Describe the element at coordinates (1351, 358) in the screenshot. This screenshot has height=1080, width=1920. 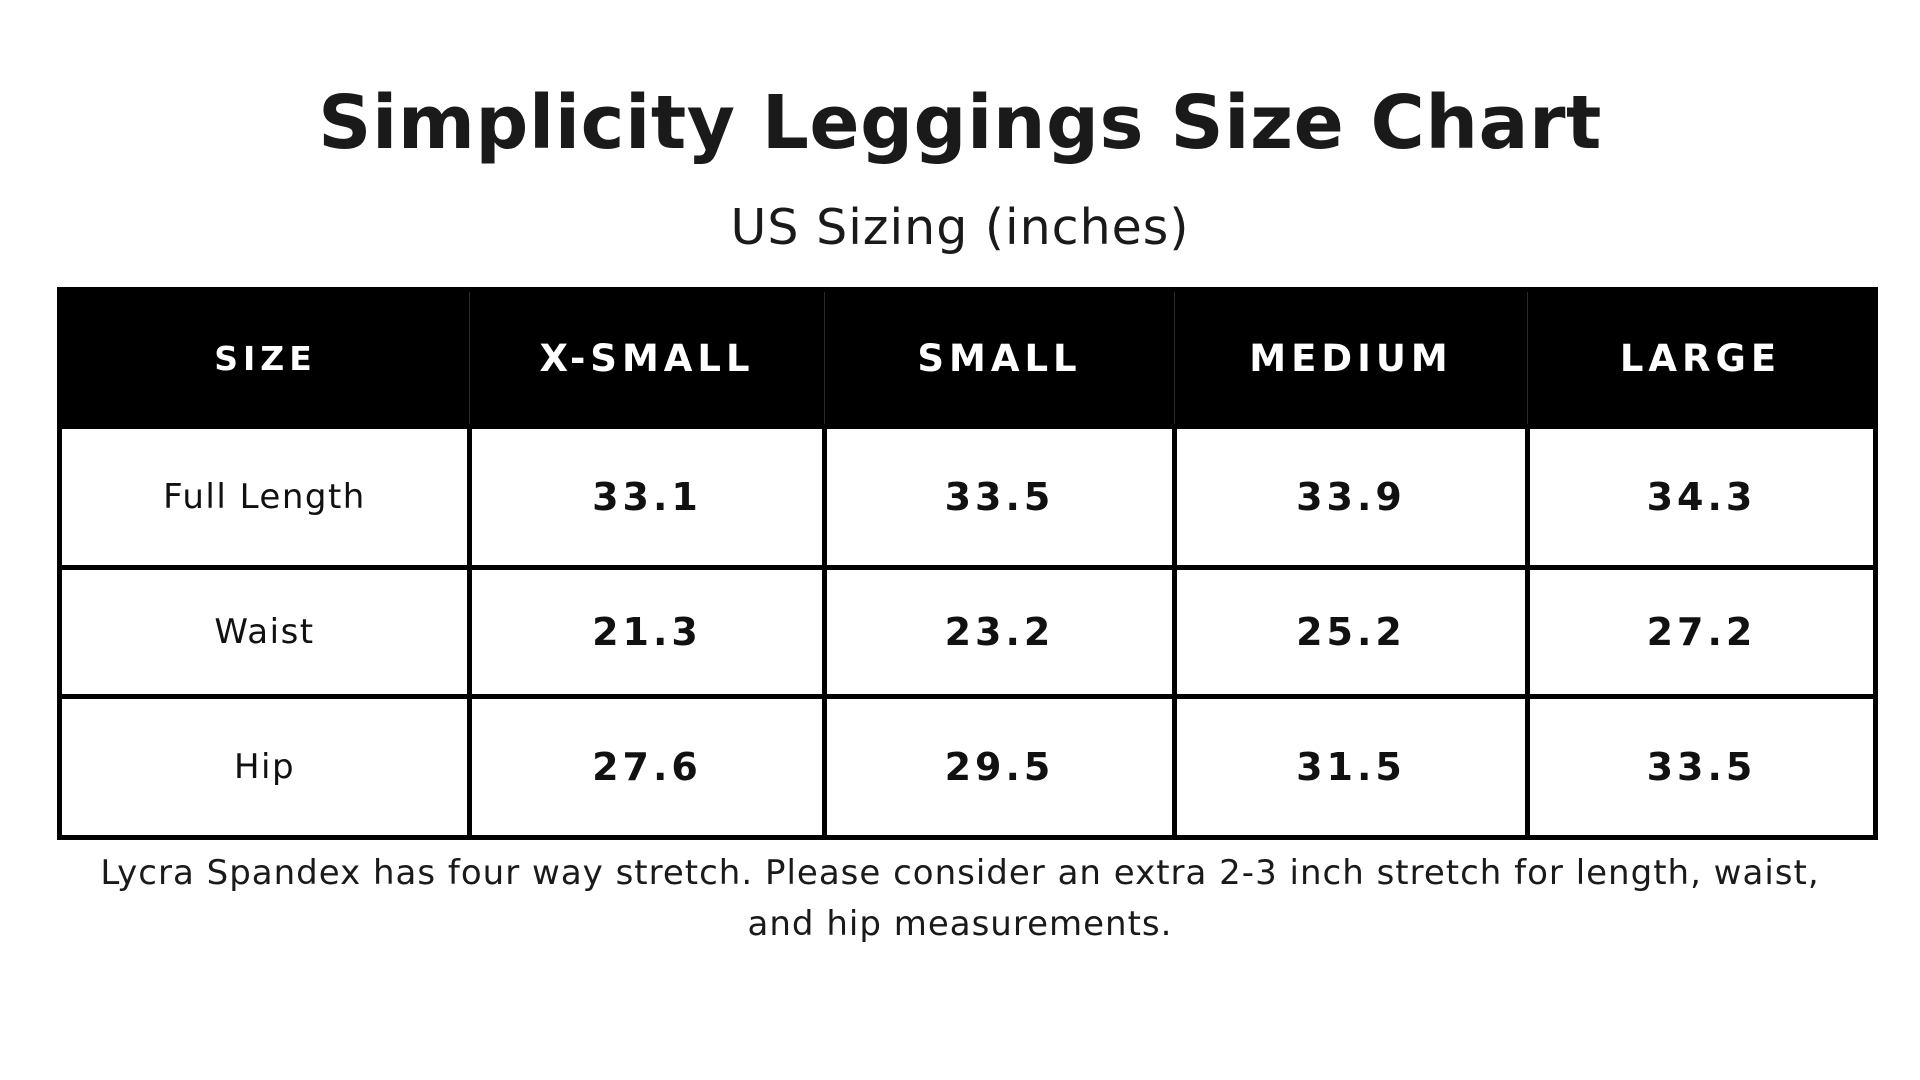
I see `header-medium: MEDIUM` at that location.